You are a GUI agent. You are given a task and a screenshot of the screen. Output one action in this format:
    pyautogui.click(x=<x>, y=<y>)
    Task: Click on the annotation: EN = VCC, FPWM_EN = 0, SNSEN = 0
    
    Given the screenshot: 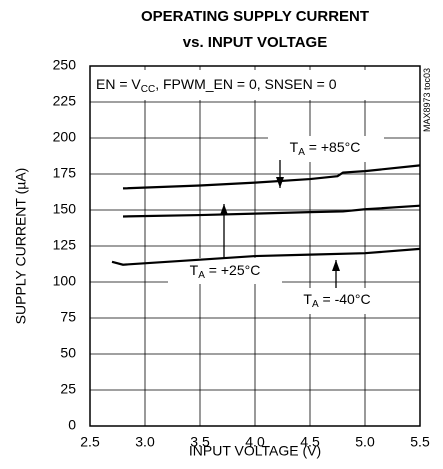 What is the action you would take?
    pyautogui.click(x=216, y=85)
    